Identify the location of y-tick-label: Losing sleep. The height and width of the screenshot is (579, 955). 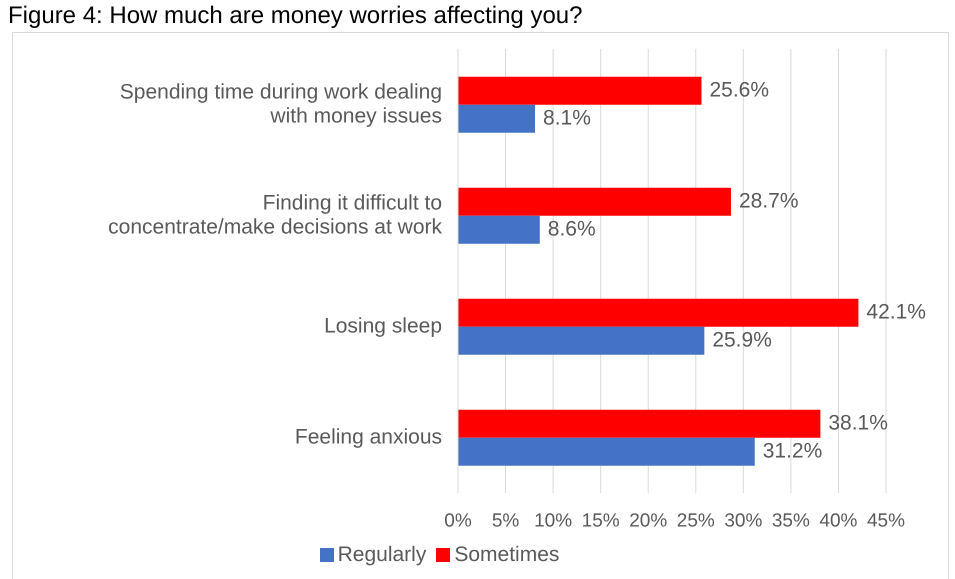
(383, 326).